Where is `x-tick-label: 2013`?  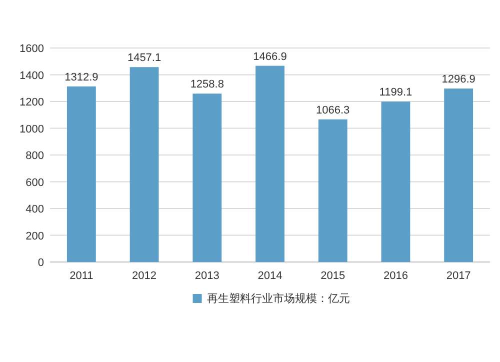 x-tick-label: 2013 is located at coordinates (207, 276).